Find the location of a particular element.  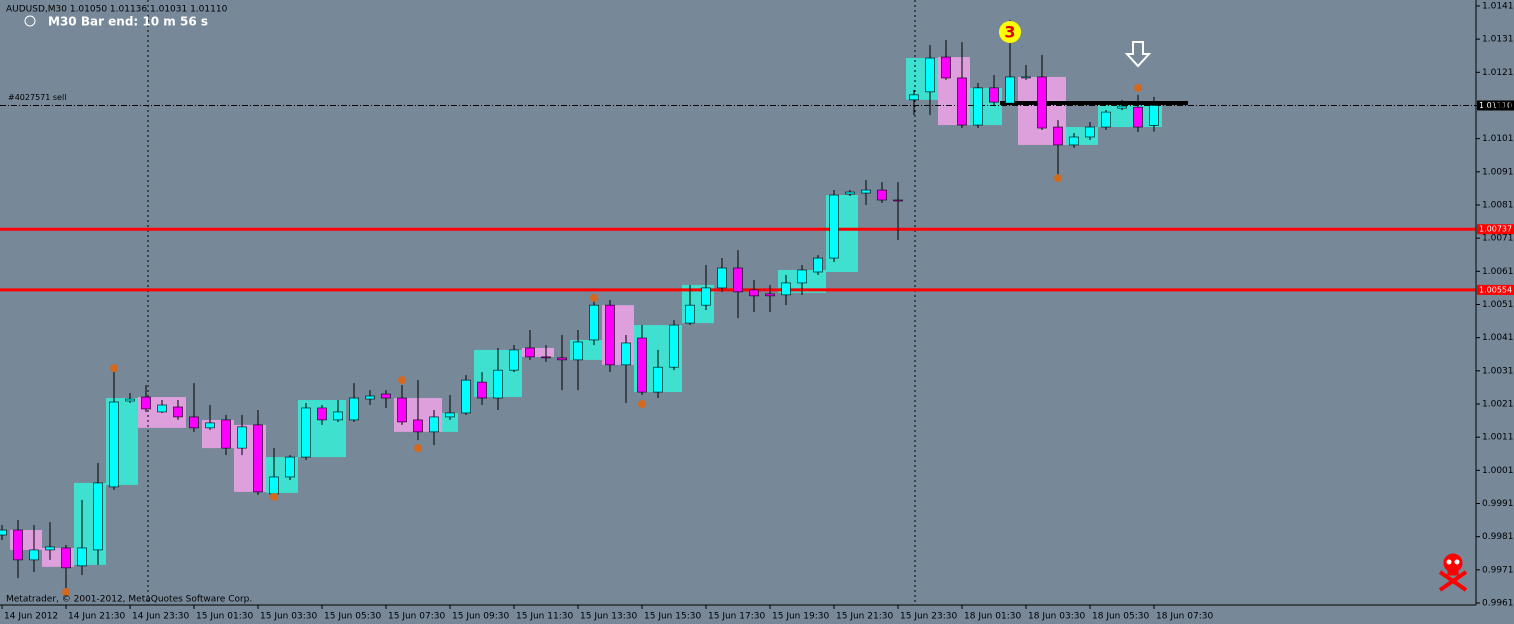

y-tick-label: 1.00310 is located at coordinates (1498, 371).